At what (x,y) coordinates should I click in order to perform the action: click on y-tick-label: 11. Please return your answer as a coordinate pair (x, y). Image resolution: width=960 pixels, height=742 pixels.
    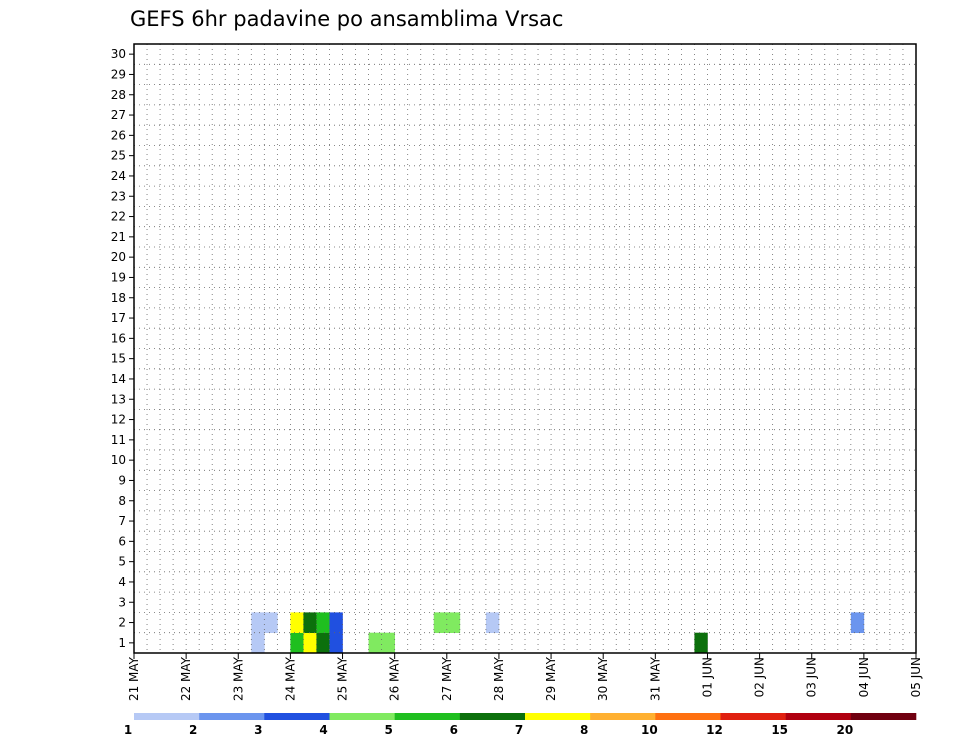
    Looking at the image, I should click on (118, 440).